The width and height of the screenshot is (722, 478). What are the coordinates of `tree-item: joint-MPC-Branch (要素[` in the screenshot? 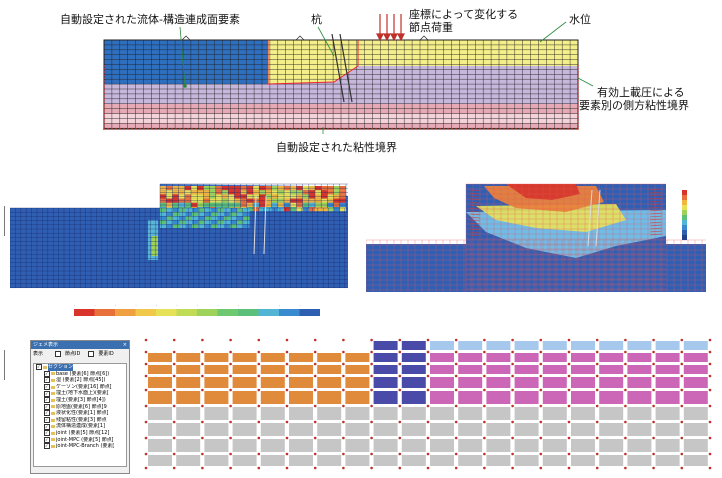 It's located at (80, 446).